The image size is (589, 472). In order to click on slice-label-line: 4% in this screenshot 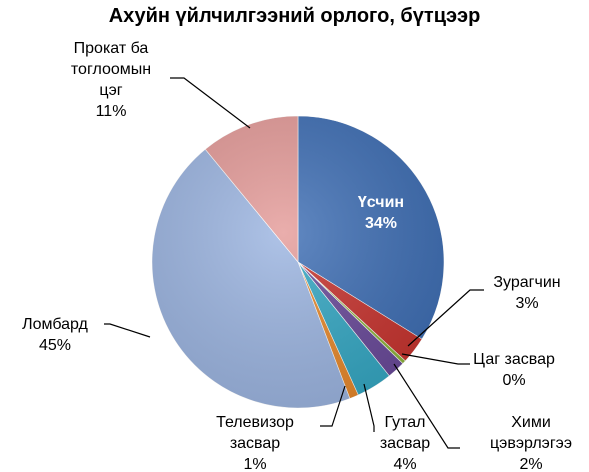, I will do `click(404, 464)`.